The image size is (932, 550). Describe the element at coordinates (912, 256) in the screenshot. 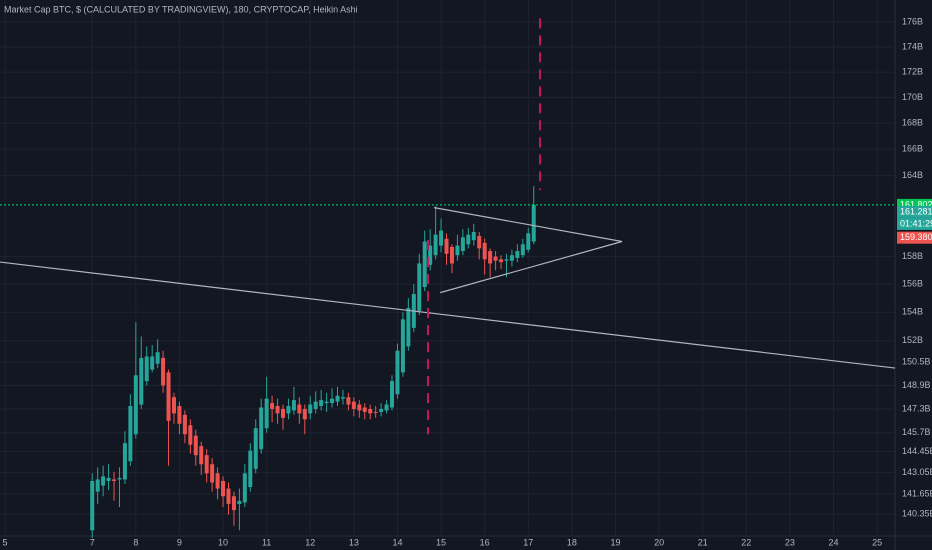

I see `y-tick-label: 158B` at that location.